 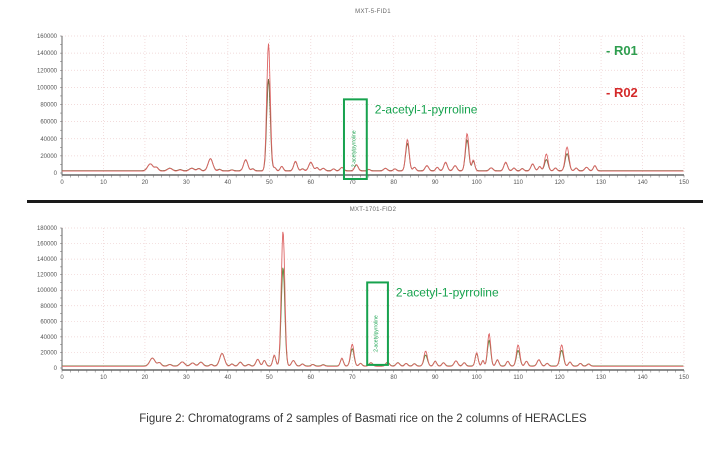 I want to click on svg-text: 180000, so click(x=47, y=229).